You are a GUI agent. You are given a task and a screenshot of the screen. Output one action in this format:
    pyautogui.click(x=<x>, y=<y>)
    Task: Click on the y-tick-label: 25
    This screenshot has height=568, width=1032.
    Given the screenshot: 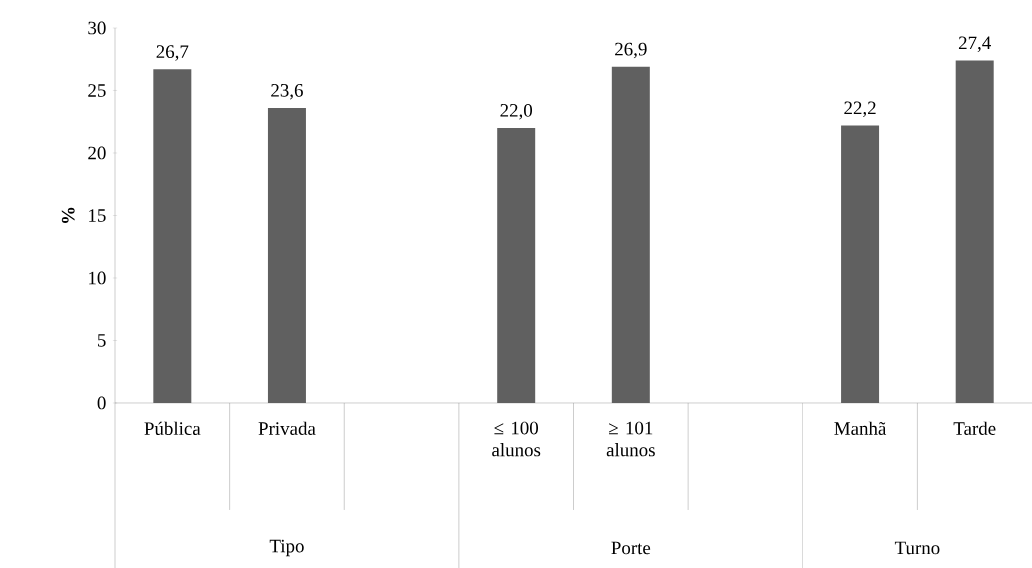 What is the action you would take?
    pyautogui.click(x=97, y=90)
    